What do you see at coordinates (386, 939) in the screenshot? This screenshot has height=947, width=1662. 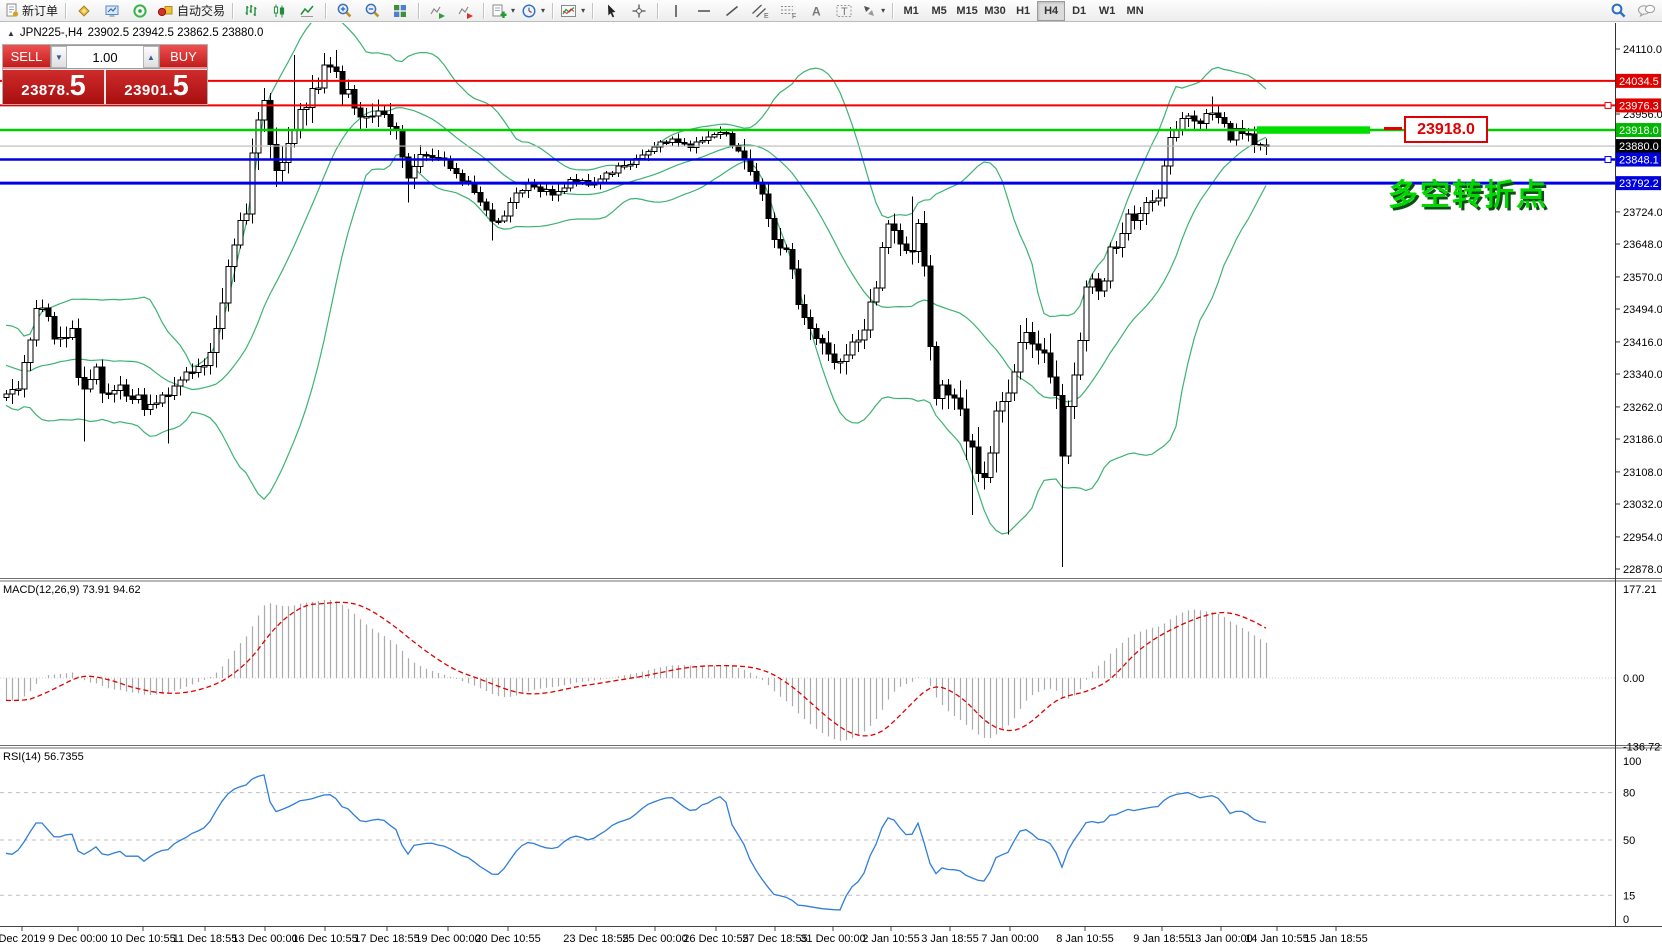 I see `time-label: 17 Dec 18:55` at bounding box center [386, 939].